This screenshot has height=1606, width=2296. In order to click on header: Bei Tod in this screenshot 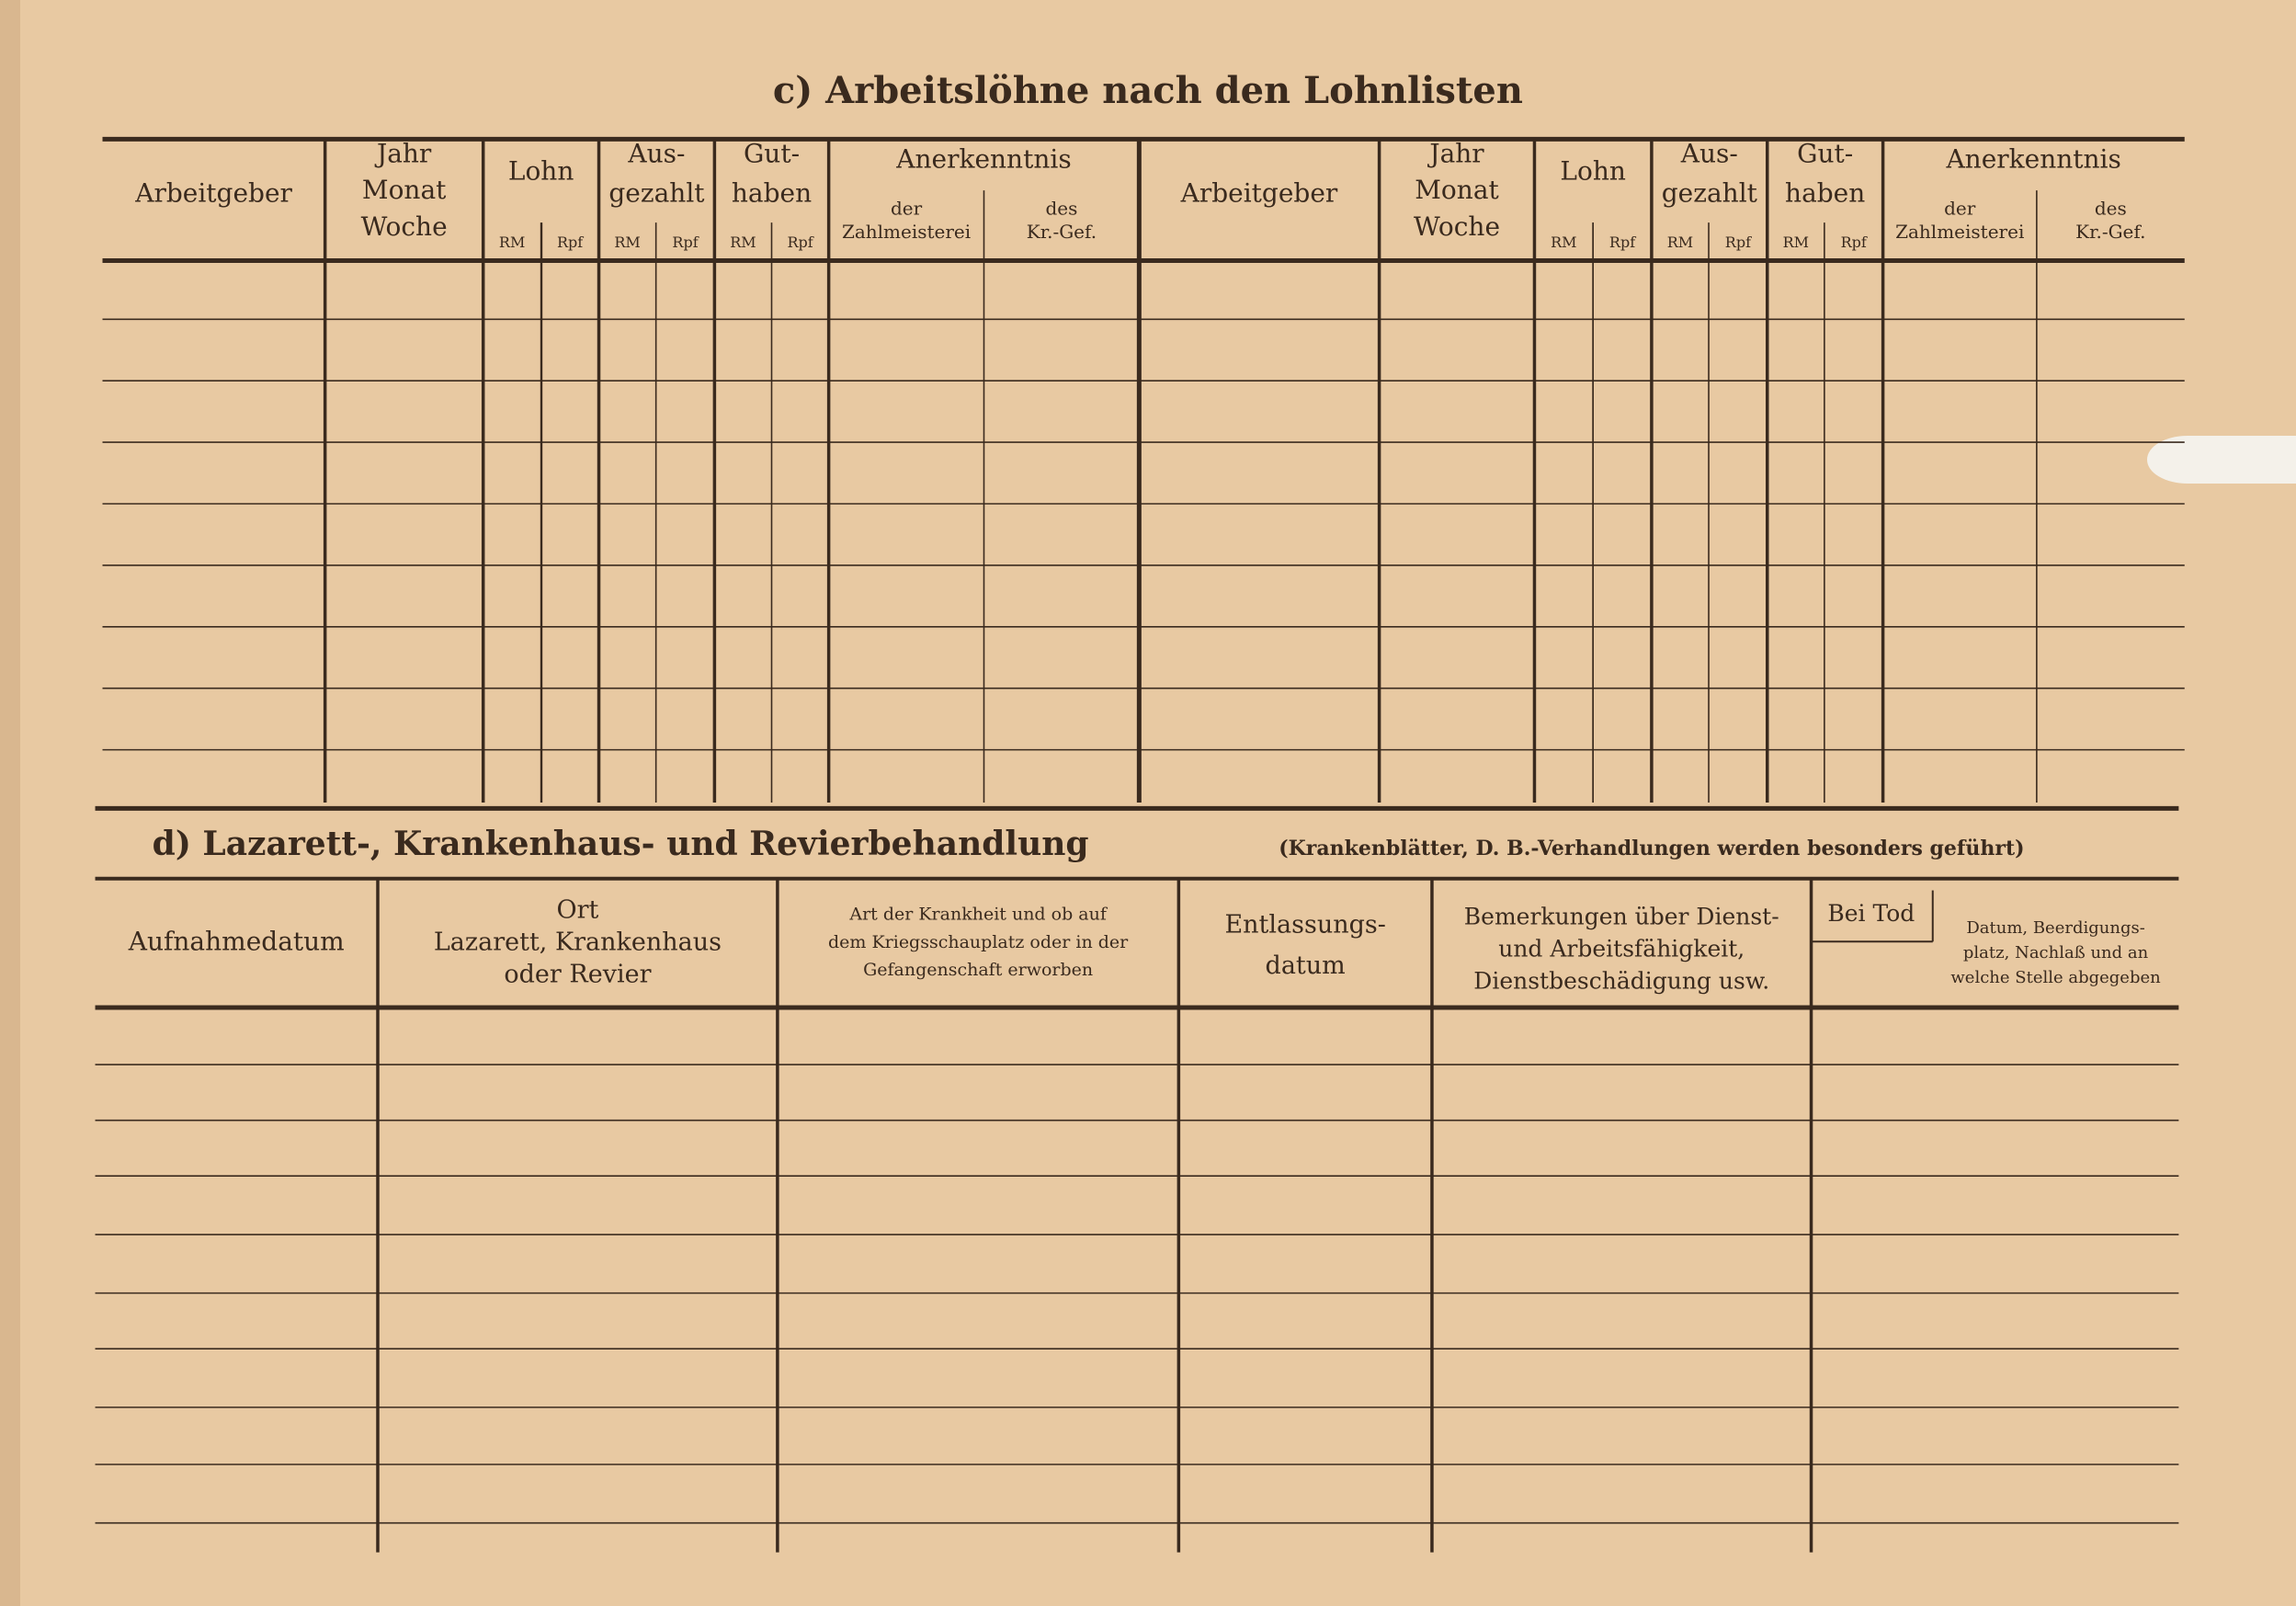, I will do `click(1871, 913)`.